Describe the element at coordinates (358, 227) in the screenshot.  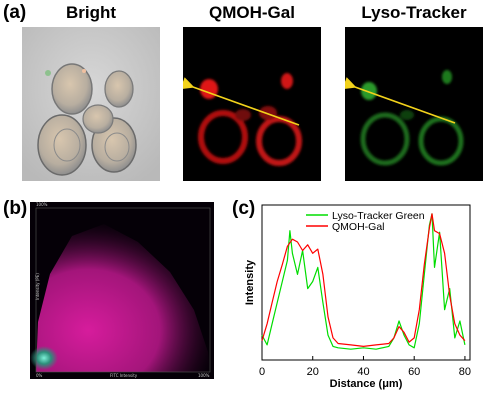
I see `legend-label-1: QMOH-Gal` at that location.